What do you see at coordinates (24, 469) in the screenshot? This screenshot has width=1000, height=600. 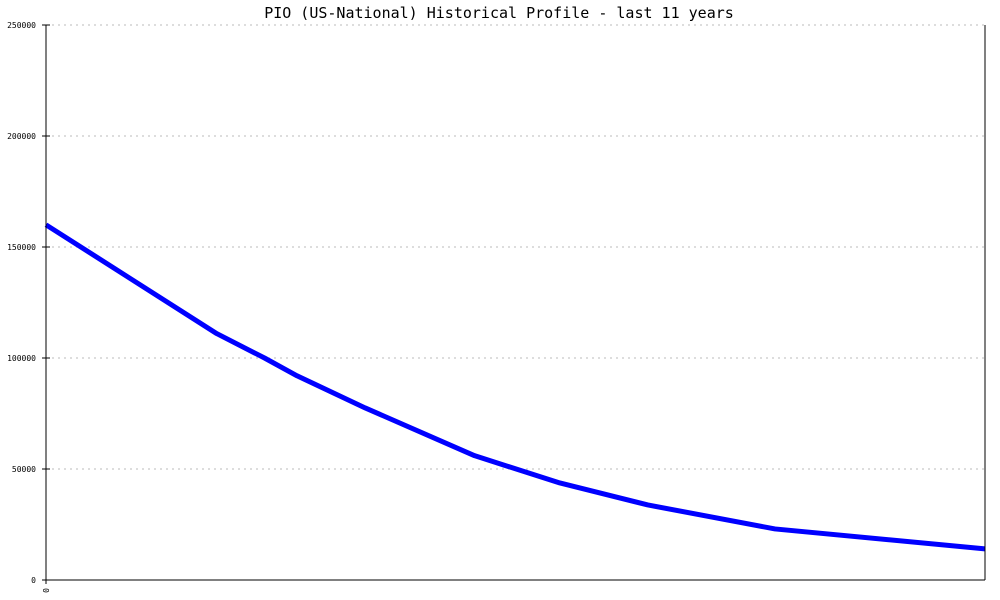 I see `y-tick-label: 50000` at bounding box center [24, 469].